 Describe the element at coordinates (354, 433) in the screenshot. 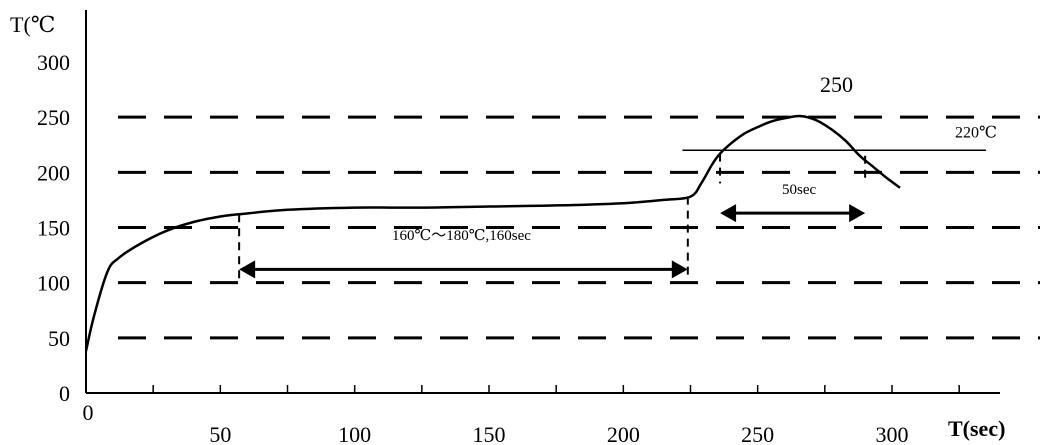

I see `x-tick-label-100: 100` at that location.